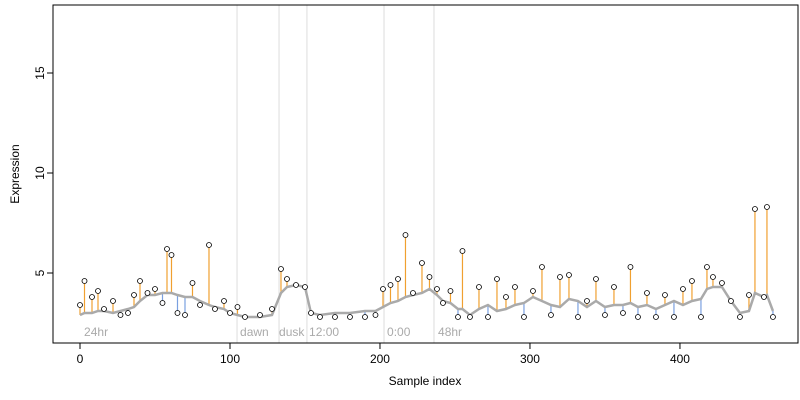 The height and width of the screenshot is (400, 800). What do you see at coordinates (450, 332) in the screenshot?
I see `annotation: 48hr` at bounding box center [450, 332].